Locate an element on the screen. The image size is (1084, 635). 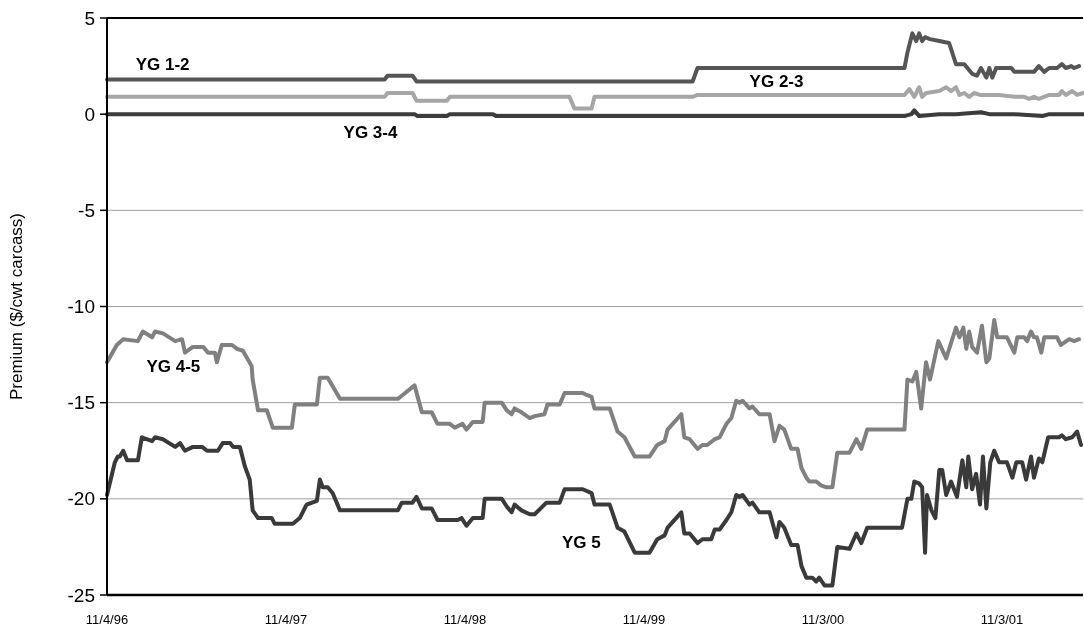
x-tick-label: 11/4/97 is located at coordinates (286, 619).